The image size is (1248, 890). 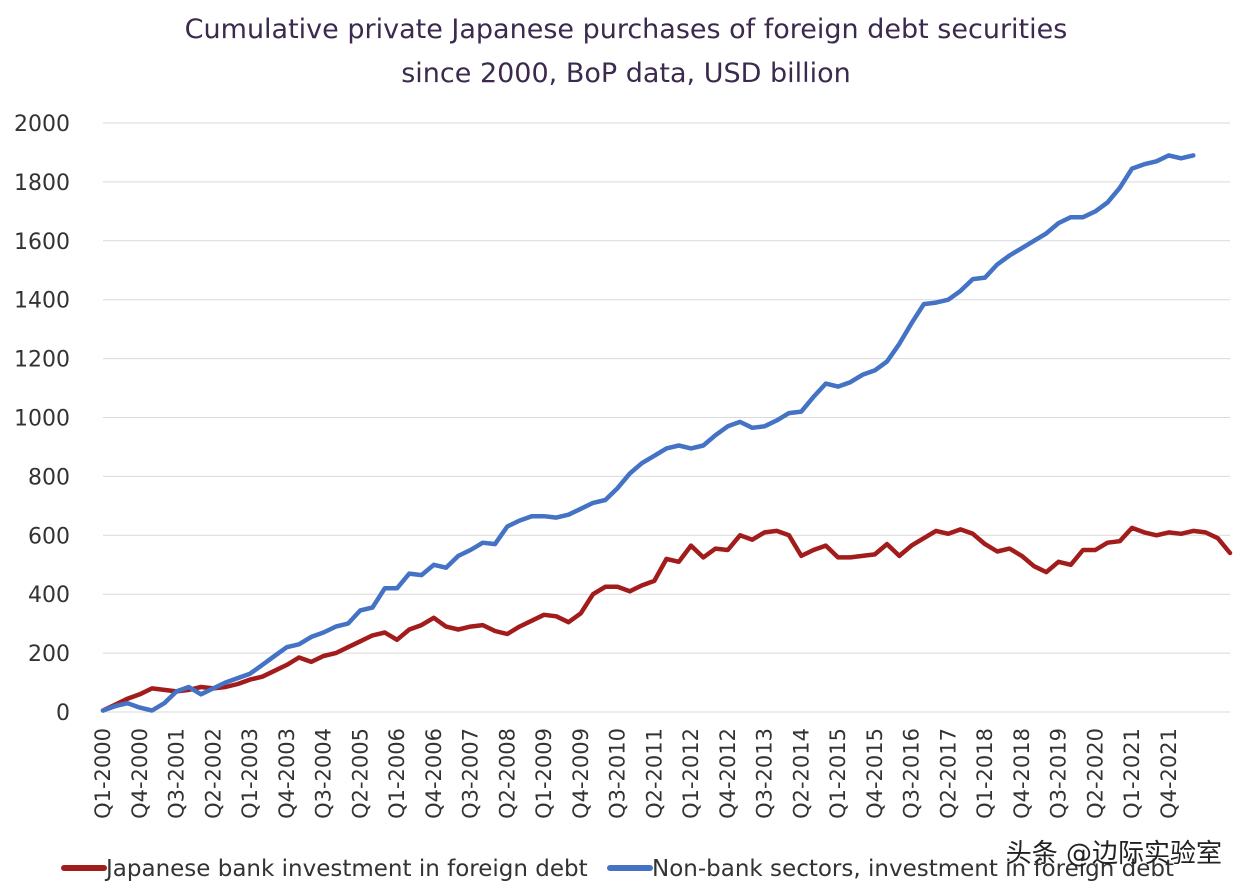 What do you see at coordinates (1114, 854) in the screenshot?
I see `watermark-text: 头条 @边际实验室` at bounding box center [1114, 854].